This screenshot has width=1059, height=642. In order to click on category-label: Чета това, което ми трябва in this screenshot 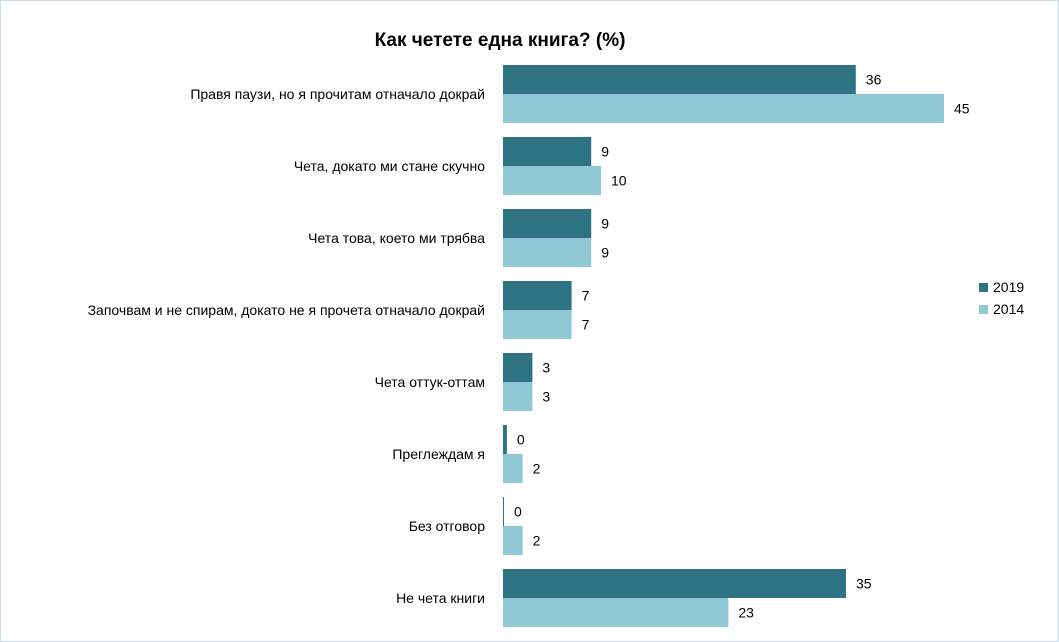, I will do `click(396, 238)`.